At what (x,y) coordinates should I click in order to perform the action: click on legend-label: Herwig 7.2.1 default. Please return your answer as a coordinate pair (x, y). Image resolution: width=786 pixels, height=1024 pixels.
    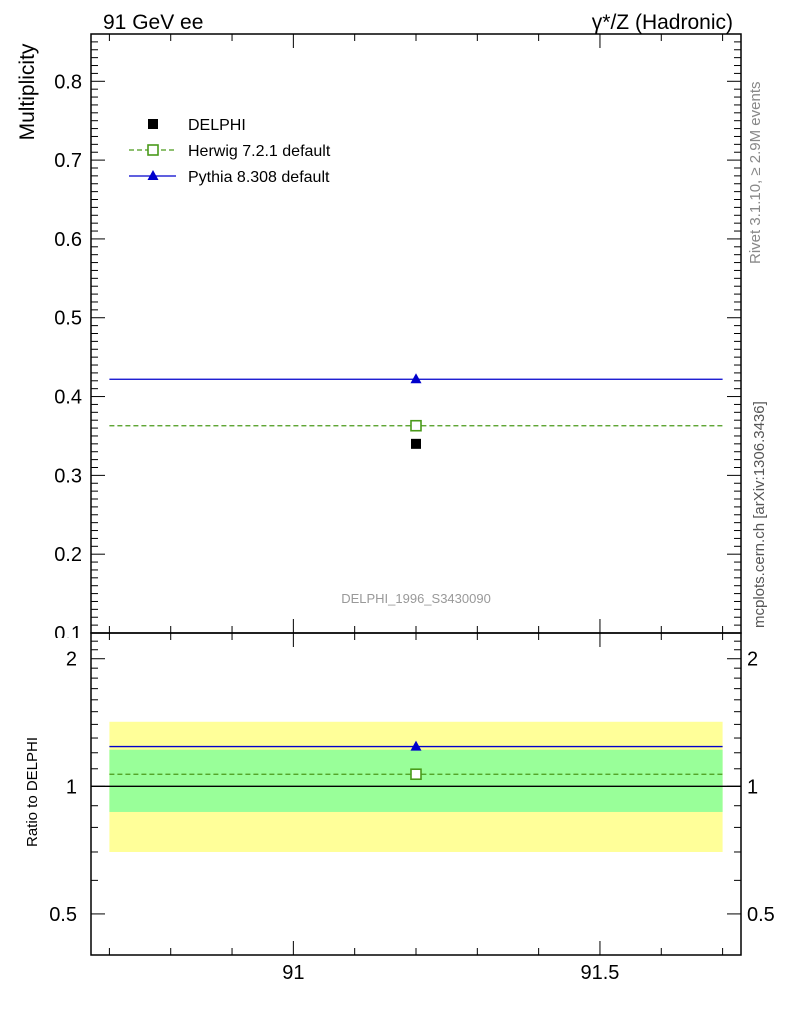
    Looking at the image, I should click on (259, 151).